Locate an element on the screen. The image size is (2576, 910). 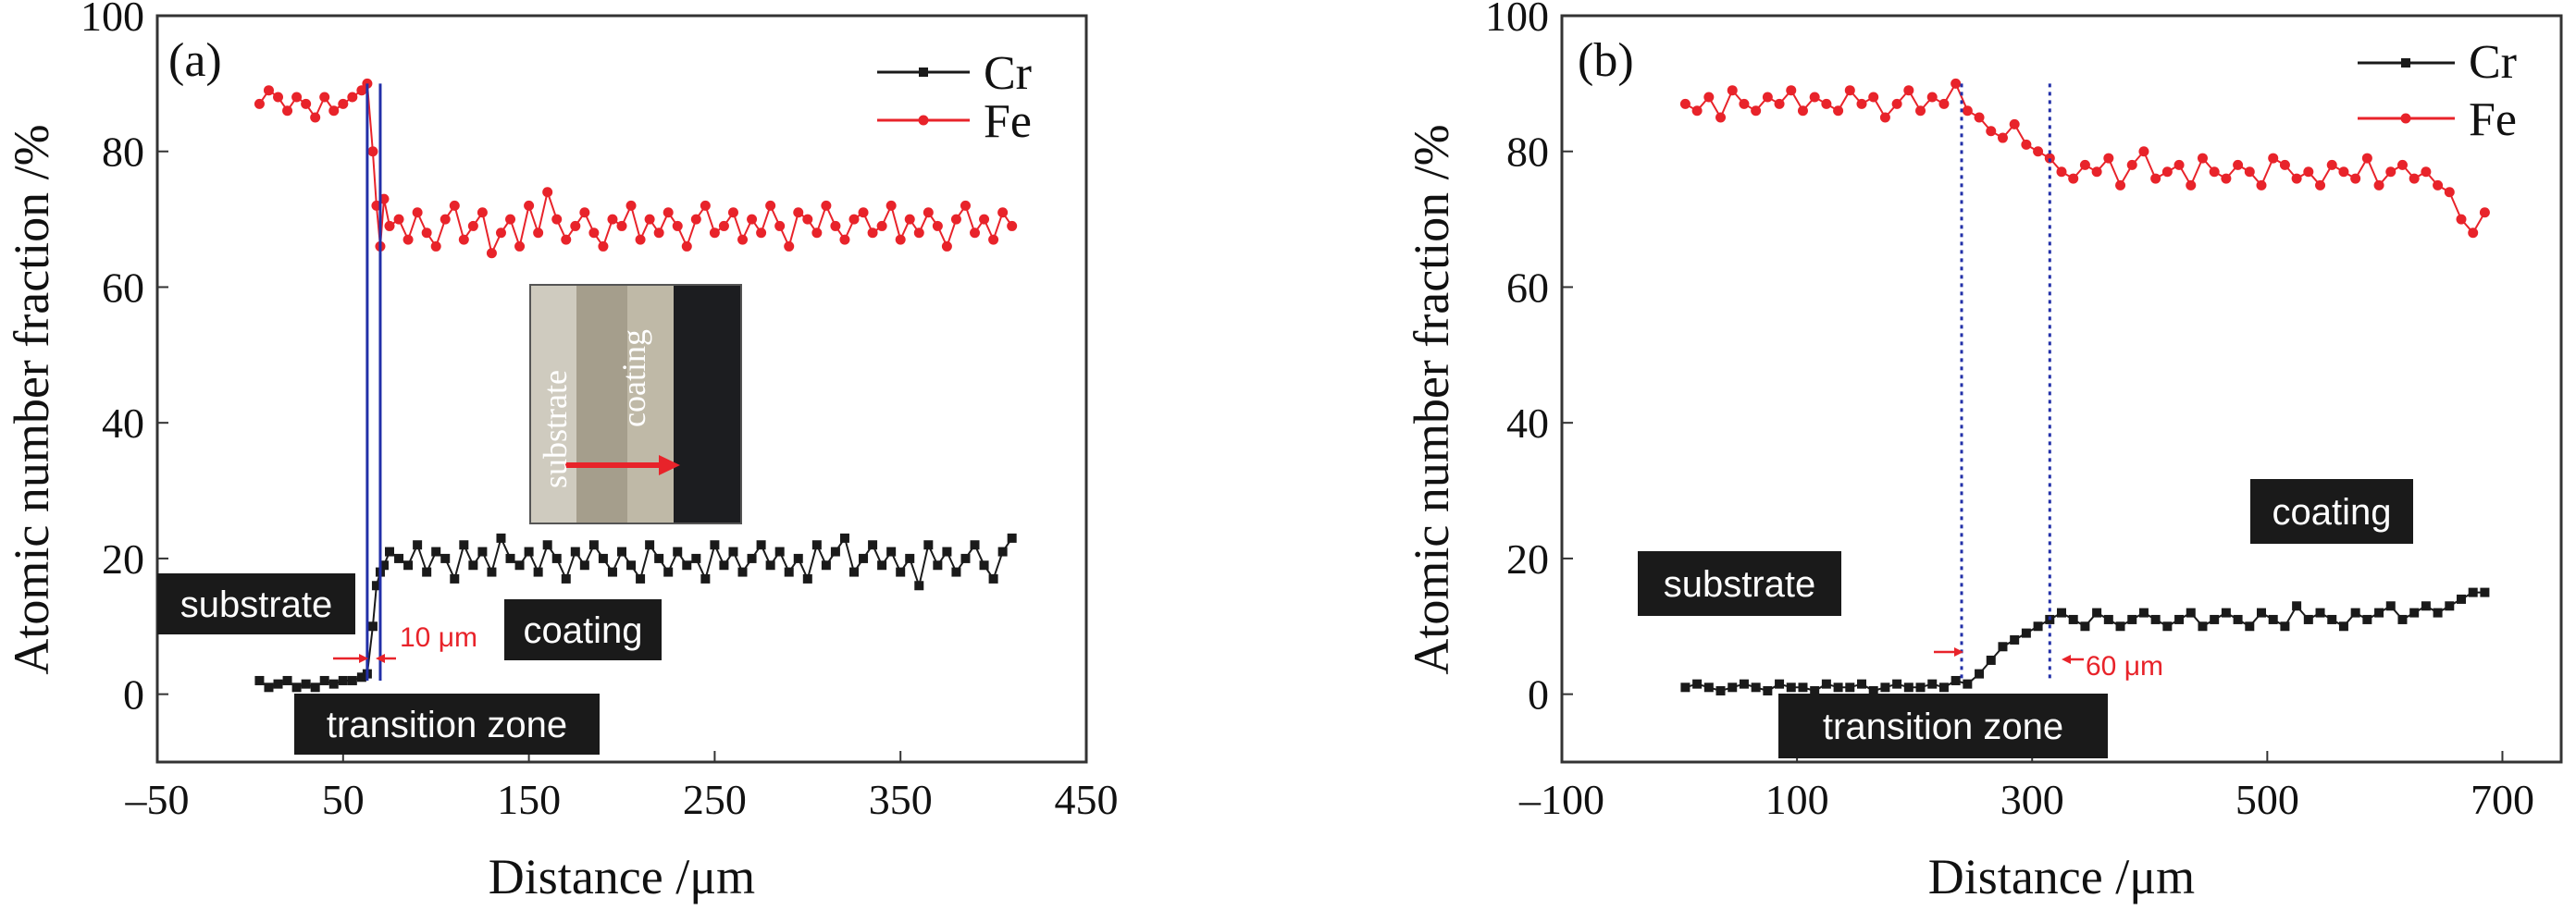
legend-label-fe-b: Fe is located at coordinates (2493, 119).